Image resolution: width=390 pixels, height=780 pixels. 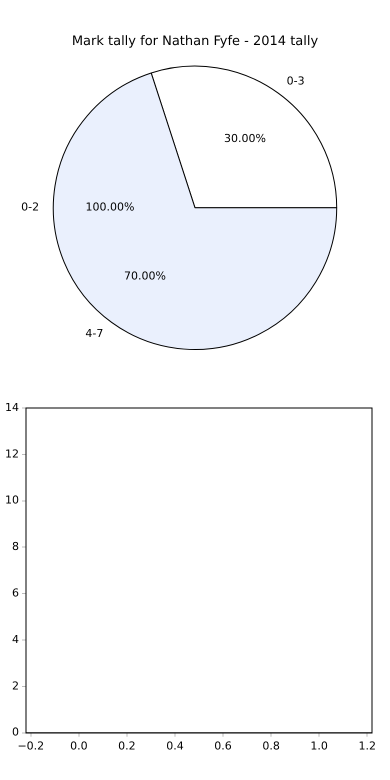 I want to click on x-tick-label: 0.0, so click(x=79, y=745).